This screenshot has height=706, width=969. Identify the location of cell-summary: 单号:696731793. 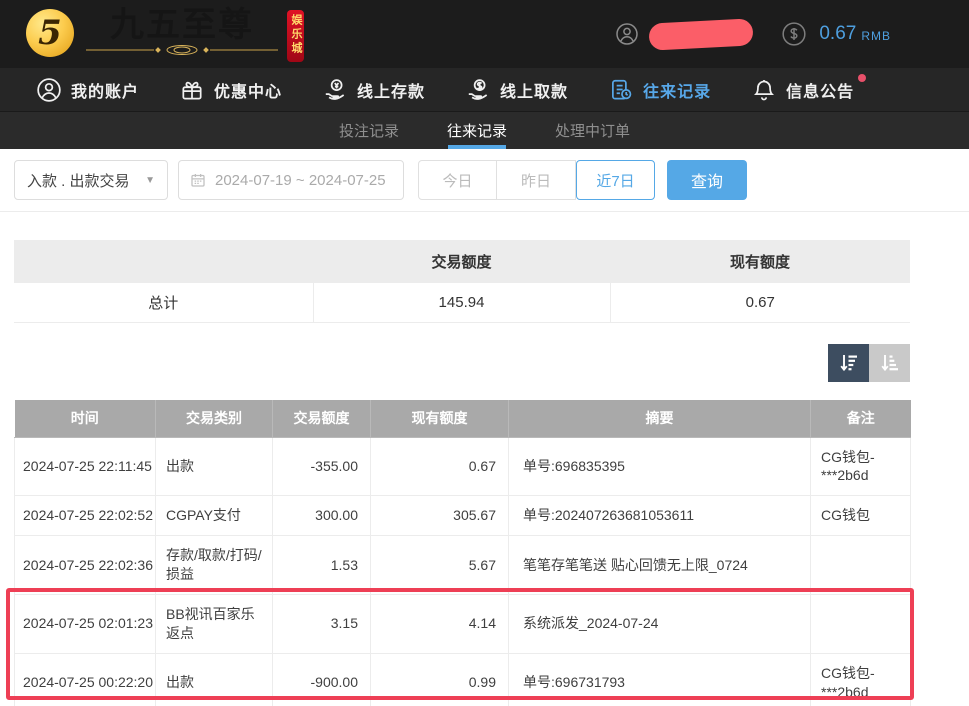
(659, 679).